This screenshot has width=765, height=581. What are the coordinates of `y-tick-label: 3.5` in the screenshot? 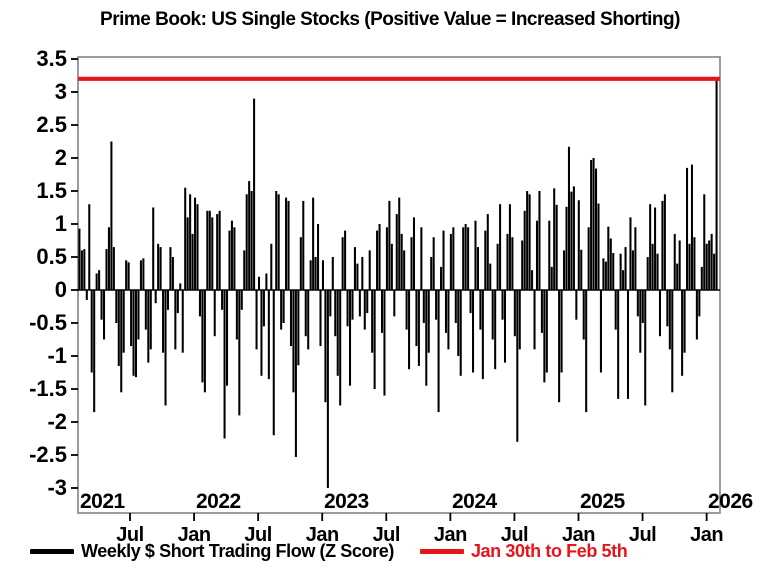 It's located at (51, 58).